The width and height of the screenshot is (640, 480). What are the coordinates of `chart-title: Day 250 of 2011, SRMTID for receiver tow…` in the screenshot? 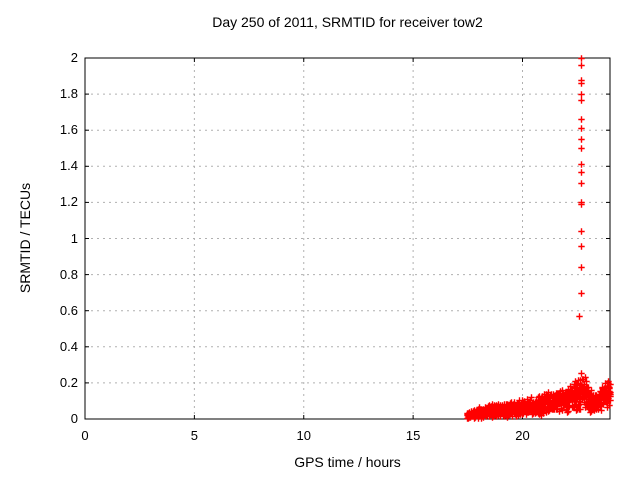 It's located at (347, 22).